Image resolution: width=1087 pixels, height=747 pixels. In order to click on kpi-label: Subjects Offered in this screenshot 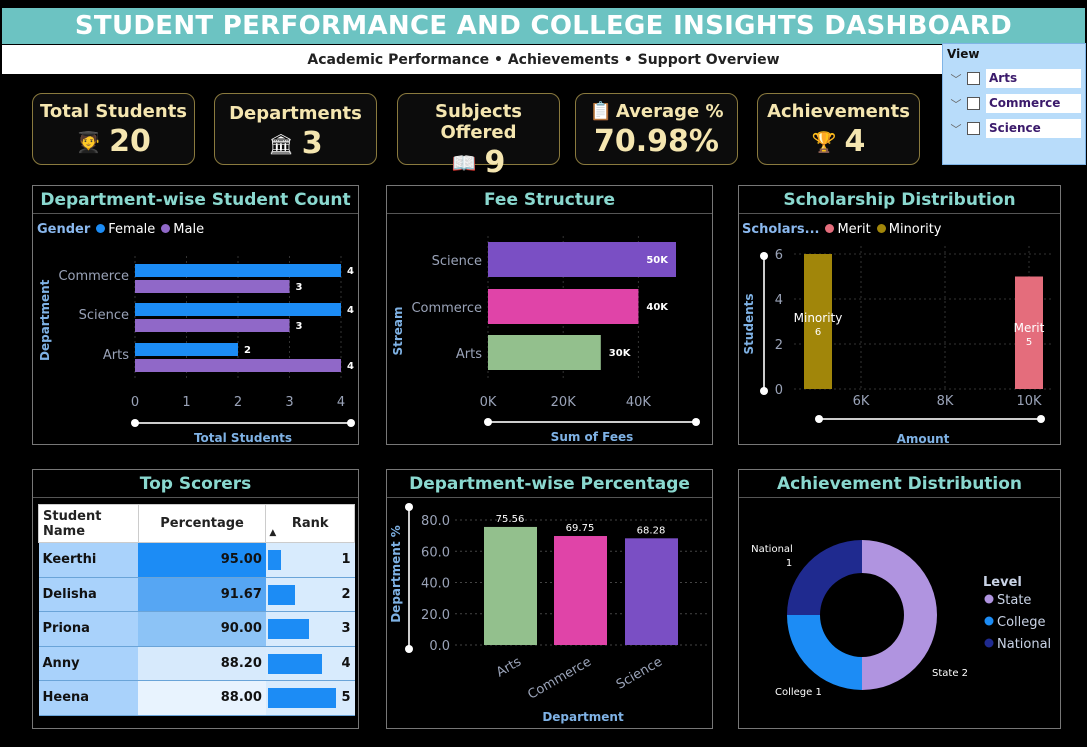, I will do `click(478, 122)`.